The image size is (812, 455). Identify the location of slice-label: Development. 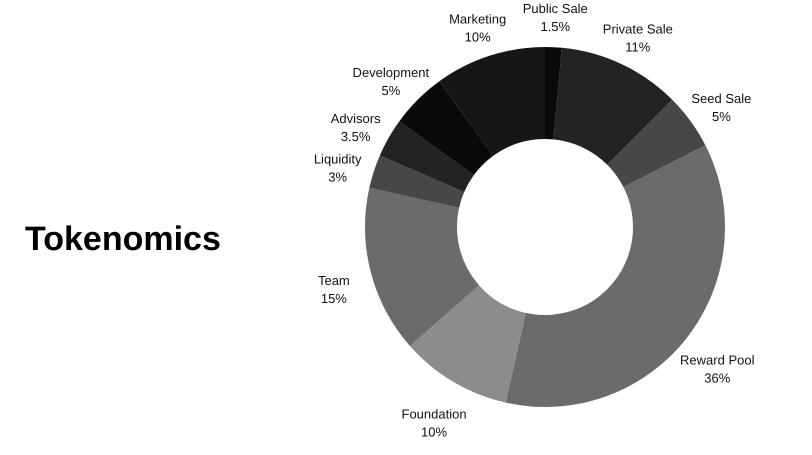
(391, 72).